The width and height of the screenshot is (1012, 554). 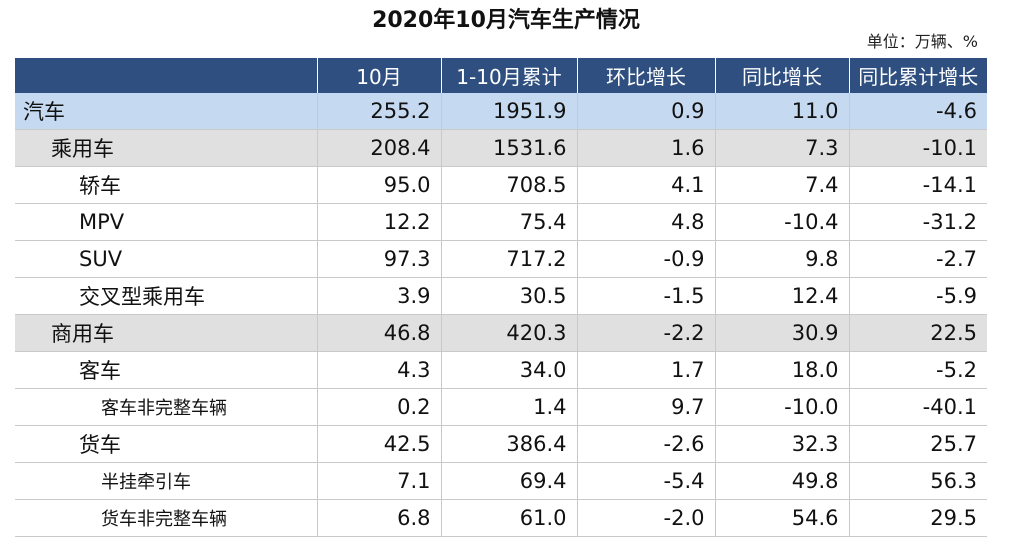 What do you see at coordinates (646, 407) in the screenshot?
I see `row-mom: 9.7` at bounding box center [646, 407].